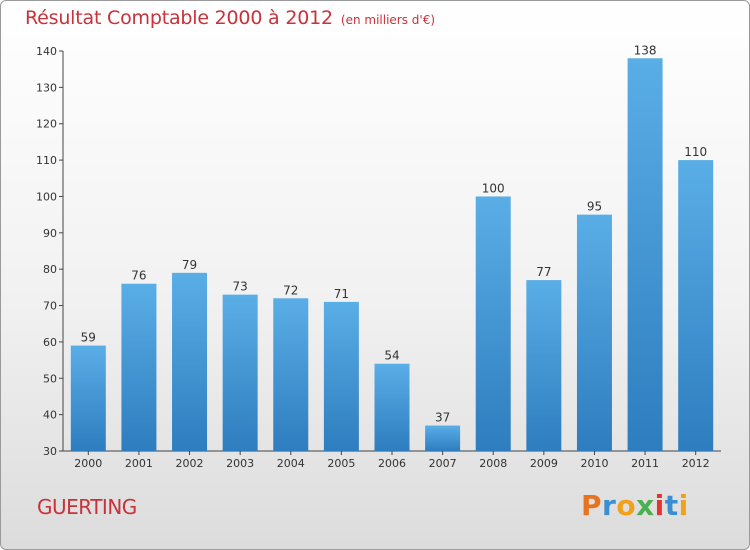 This screenshot has width=750, height=550. Describe the element at coordinates (443, 438) in the screenshot. I see `bar-2007` at that location.